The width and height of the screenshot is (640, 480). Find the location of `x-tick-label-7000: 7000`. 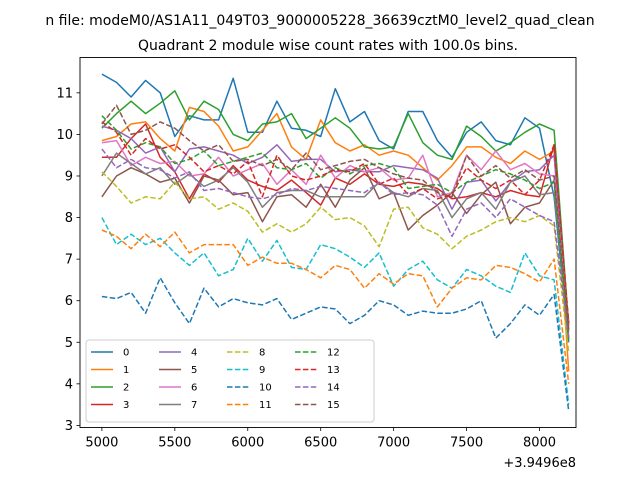

x-tick-label-7000: 7000 is located at coordinates (393, 443).